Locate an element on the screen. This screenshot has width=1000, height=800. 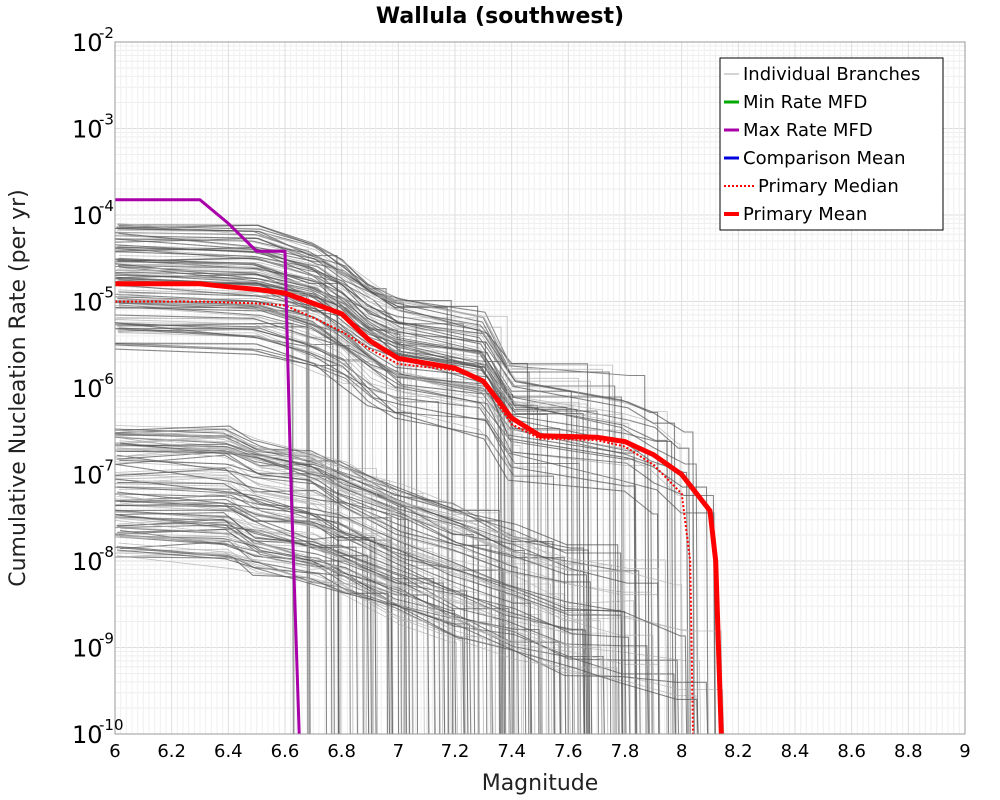
series-line-max-rate-mfd is located at coordinates (208, 466).